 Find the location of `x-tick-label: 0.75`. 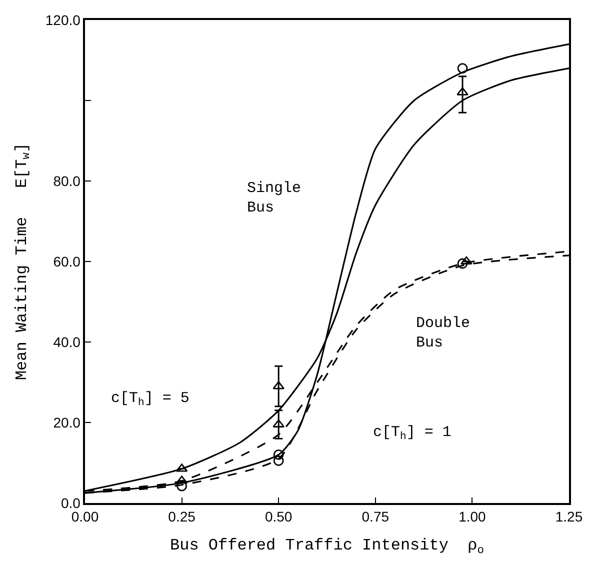

x-tick-label: 0.75 is located at coordinates (376, 516).